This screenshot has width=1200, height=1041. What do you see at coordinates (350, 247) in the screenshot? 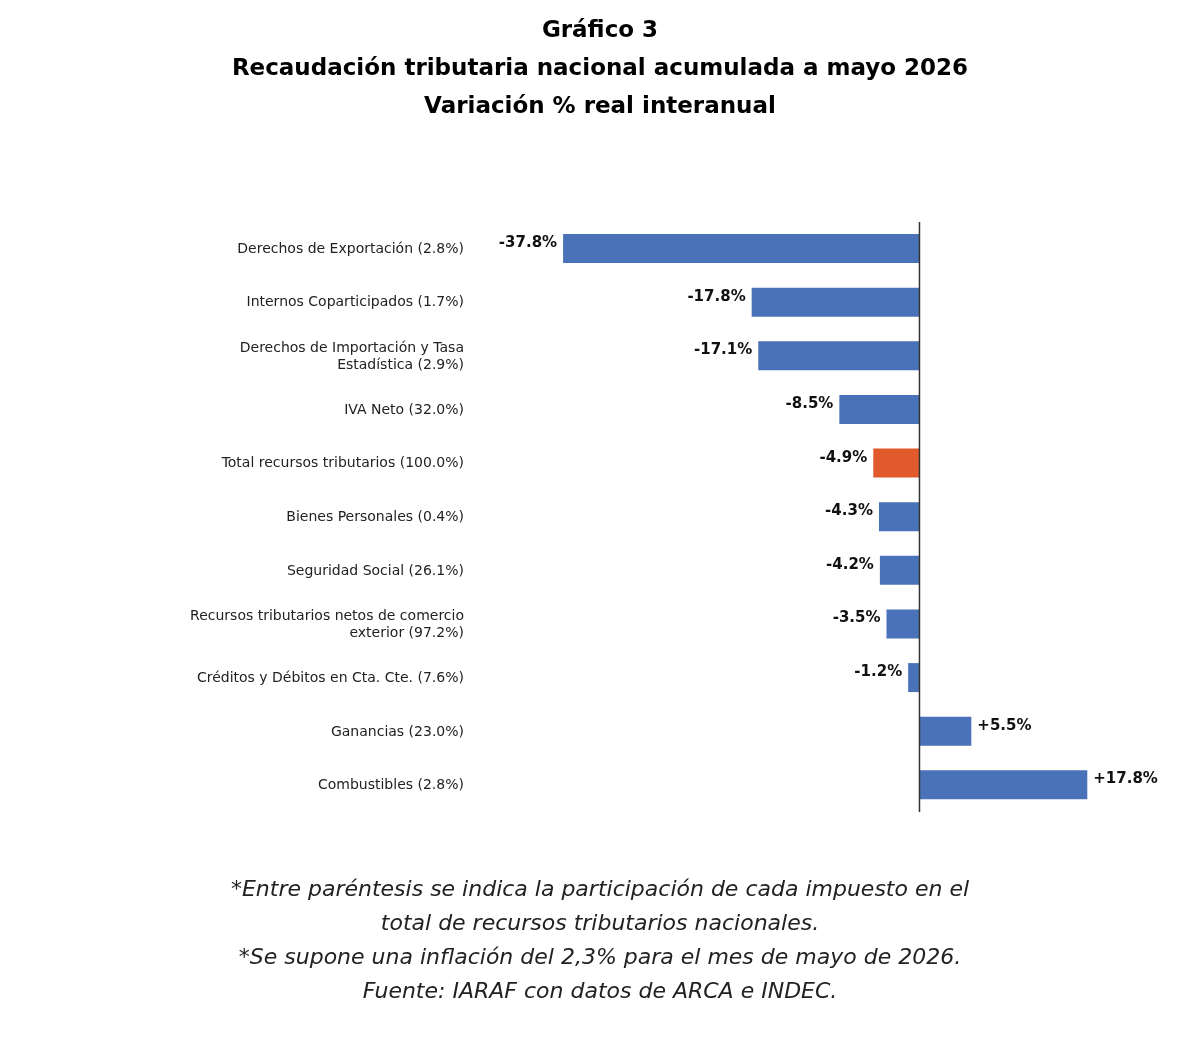
I see `y-tick-label: Derechos de Exportación (2.8%)` at bounding box center [350, 247].